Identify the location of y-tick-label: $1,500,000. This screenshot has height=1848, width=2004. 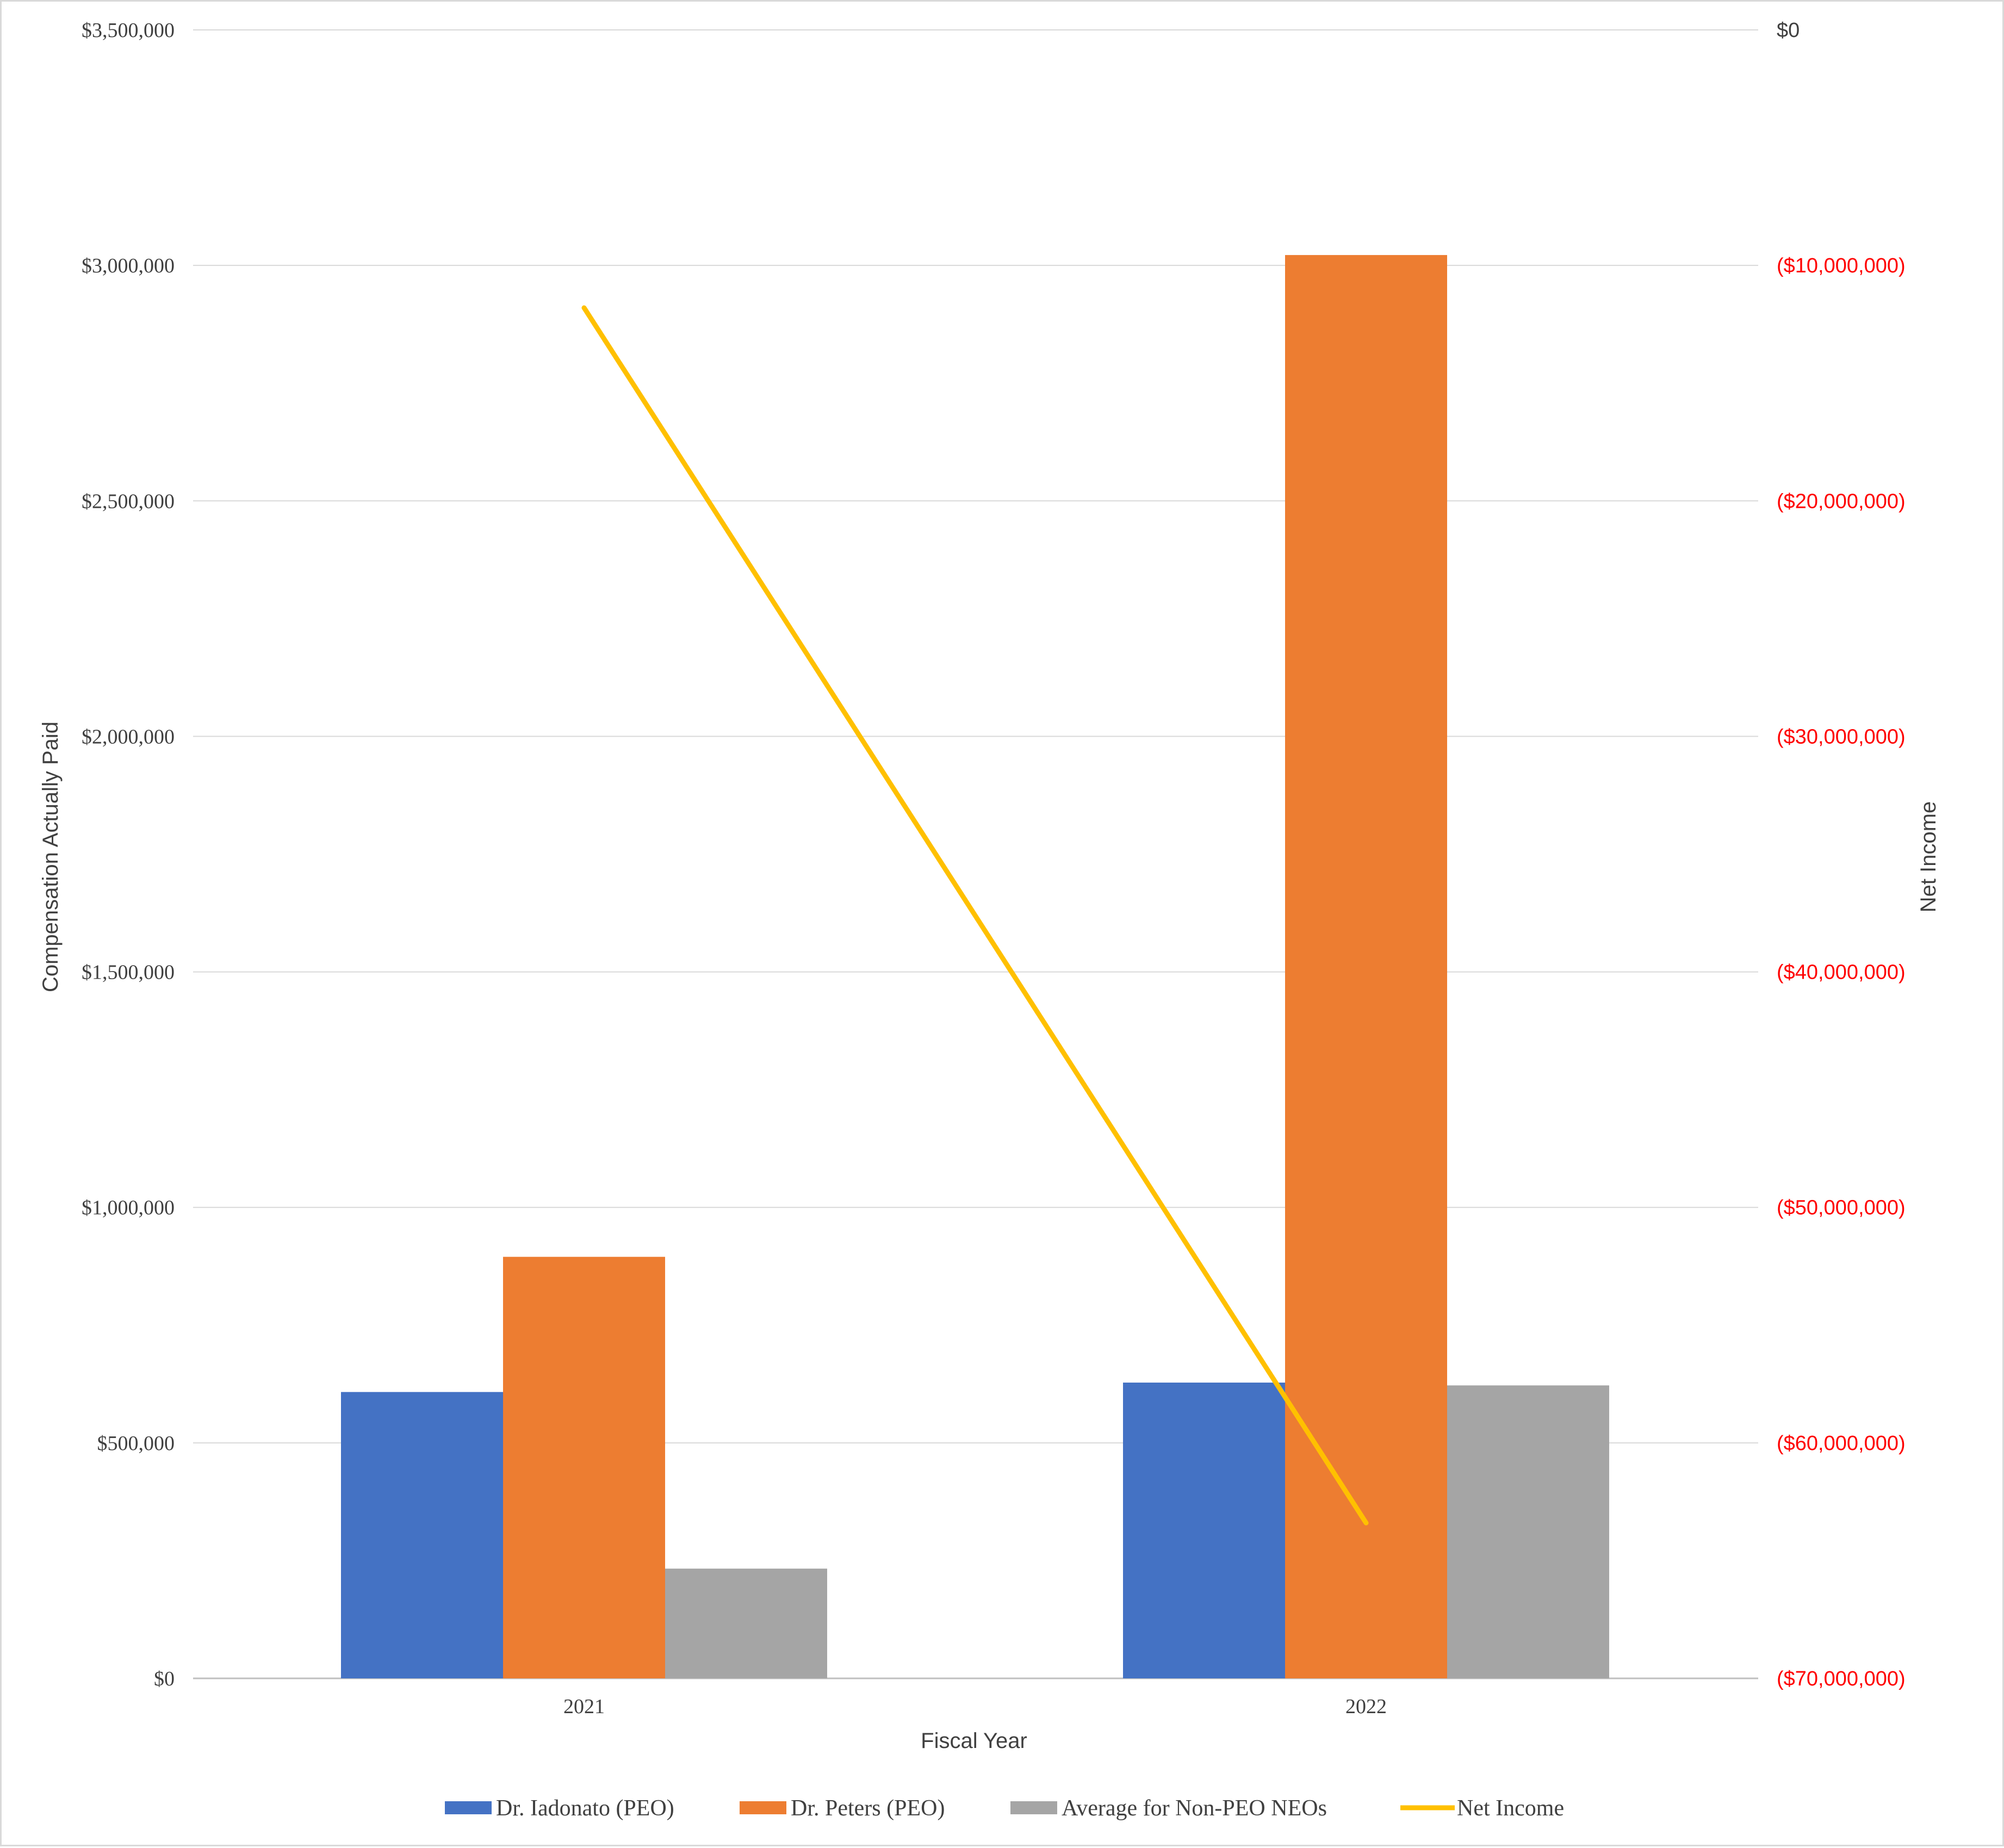
(128, 972).